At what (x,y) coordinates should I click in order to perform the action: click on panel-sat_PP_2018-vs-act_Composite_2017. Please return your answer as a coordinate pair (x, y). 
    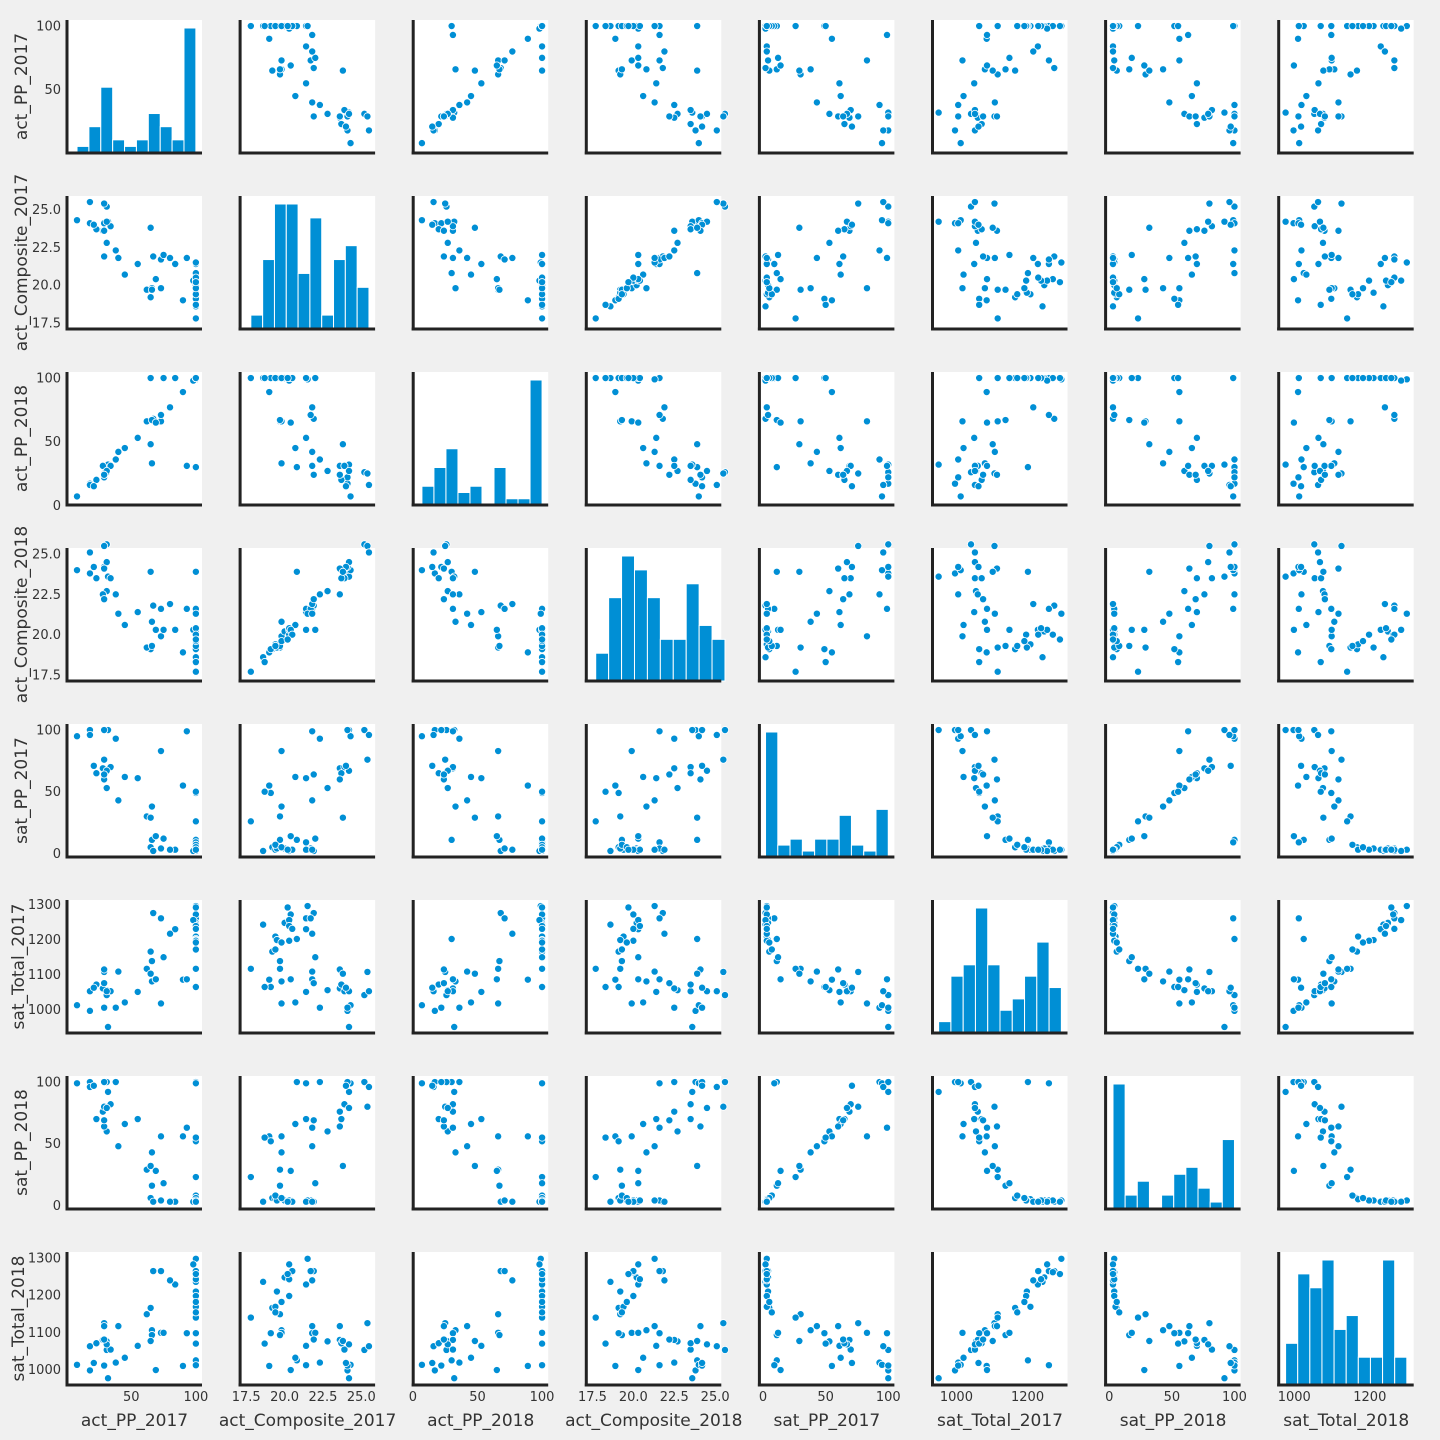
    Looking at the image, I should click on (307, 1143).